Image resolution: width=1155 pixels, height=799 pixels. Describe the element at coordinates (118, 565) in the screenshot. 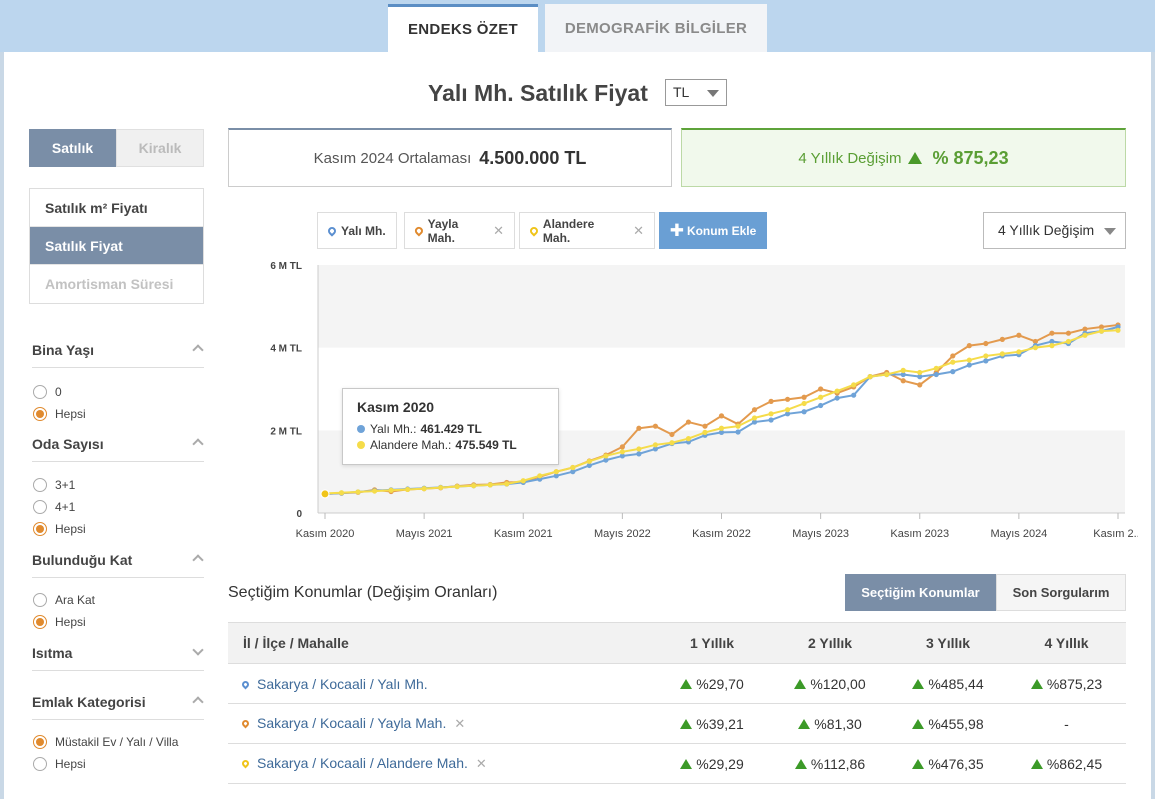

I see `filter-kat-header: Bulunduğu Kat` at that location.